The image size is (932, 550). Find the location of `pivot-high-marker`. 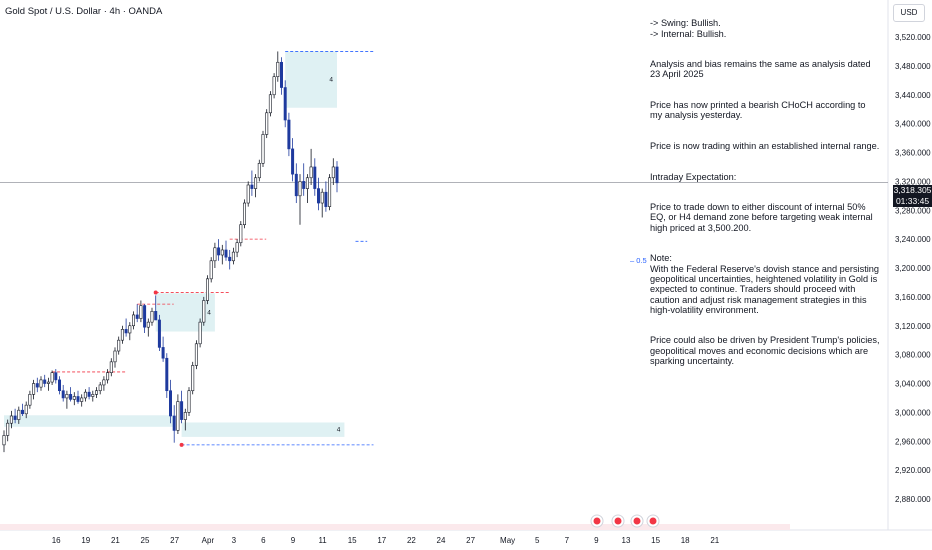

pivot-high-marker is located at coordinates (155, 292).